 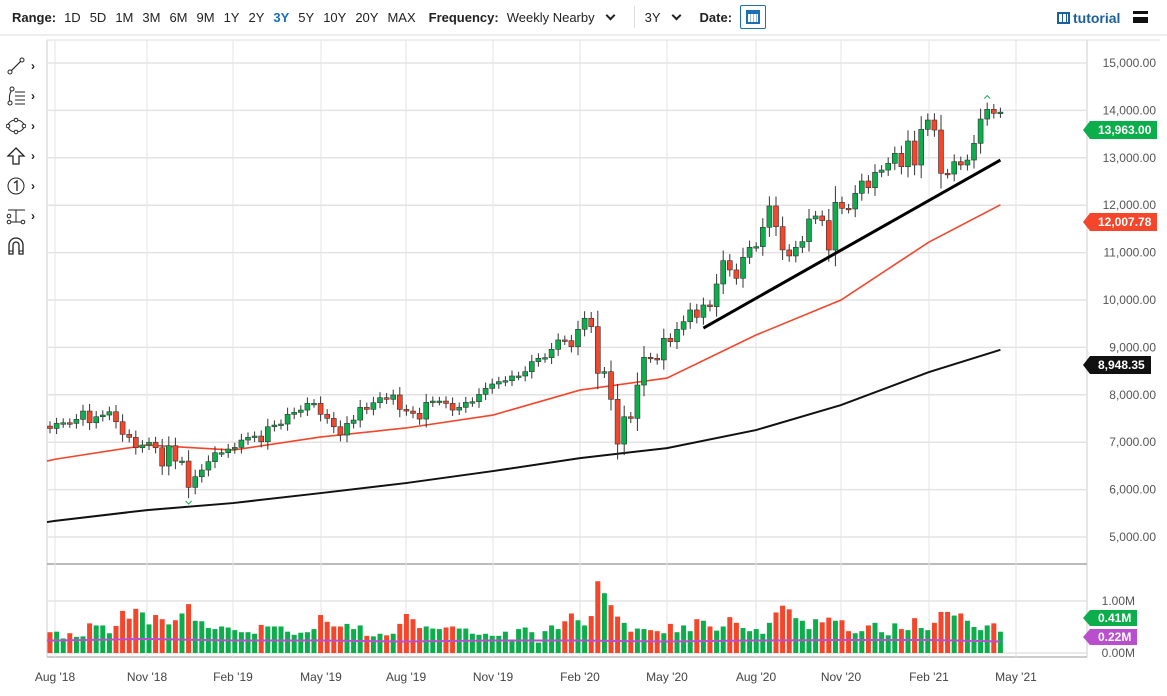 What do you see at coordinates (256, 17) in the screenshot?
I see `range-button-2y: 2Y` at bounding box center [256, 17].